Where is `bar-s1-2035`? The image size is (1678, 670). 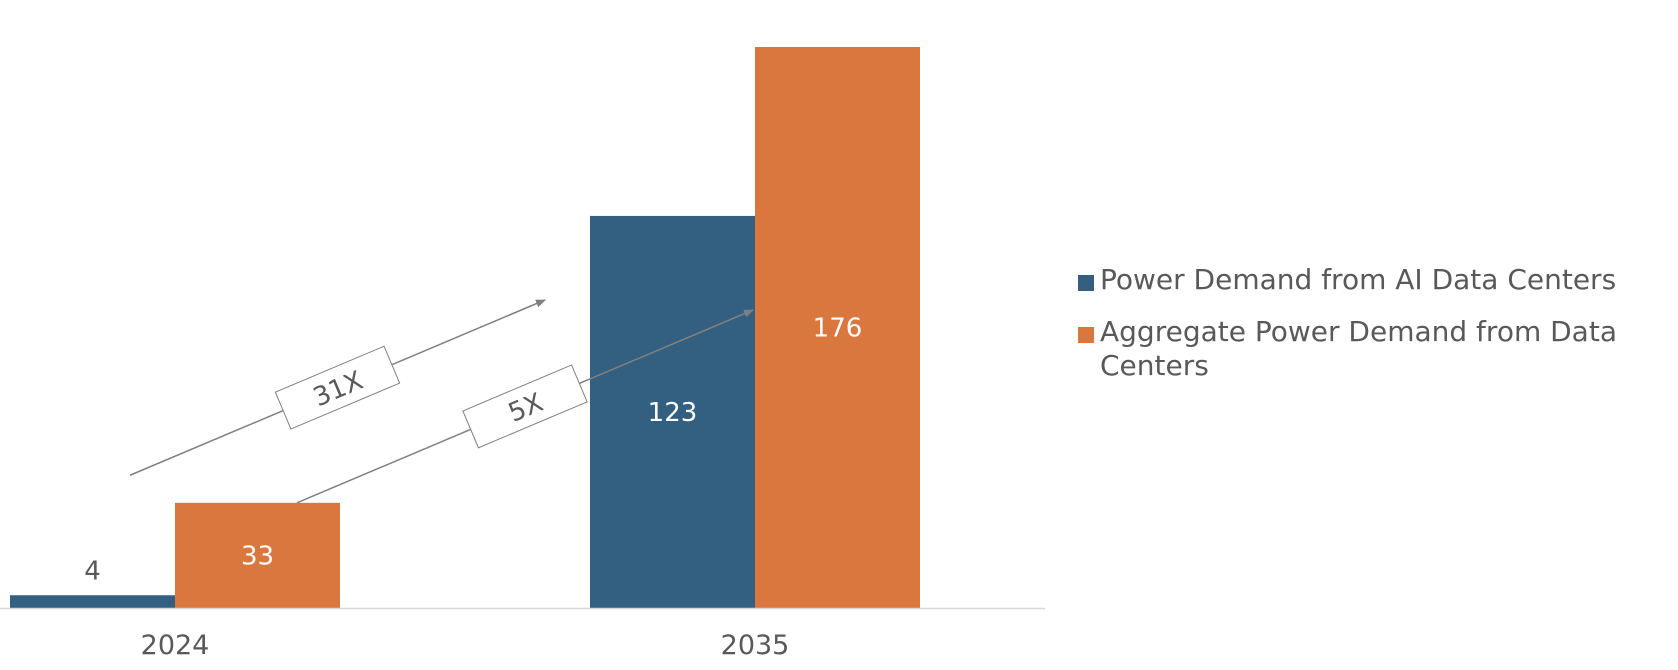
bar-s1-2035 is located at coordinates (837, 327).